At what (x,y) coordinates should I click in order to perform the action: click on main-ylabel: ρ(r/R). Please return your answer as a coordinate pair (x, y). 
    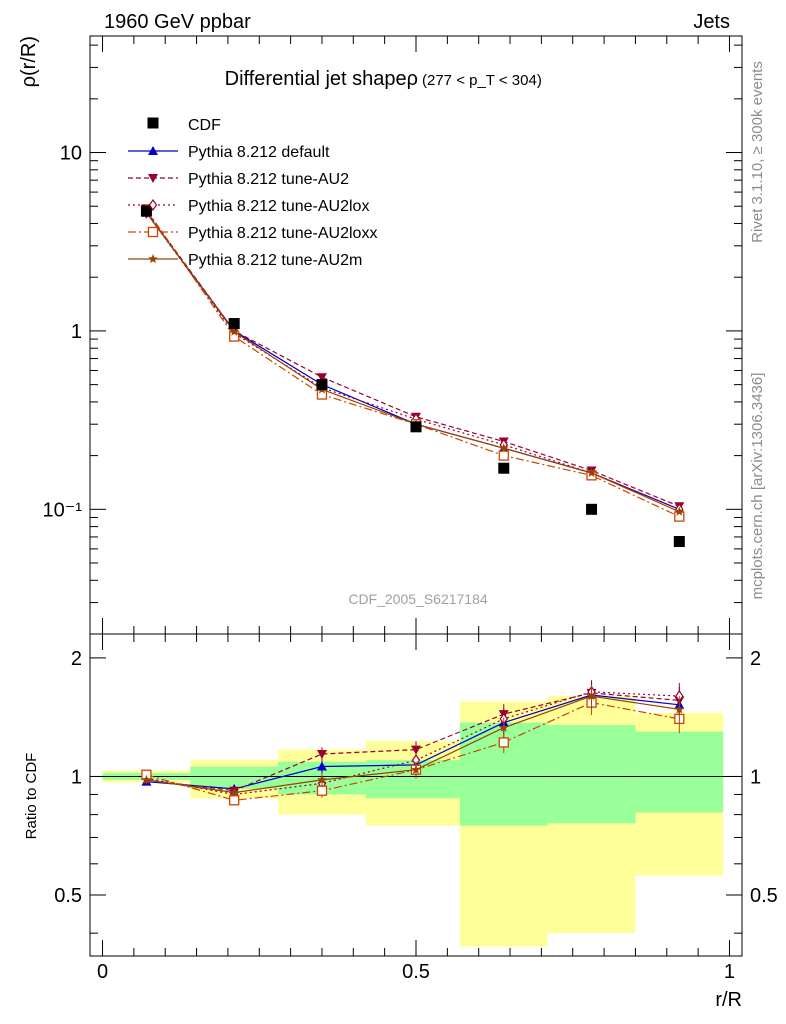
    Looking at the image, I should click on (29, 61).